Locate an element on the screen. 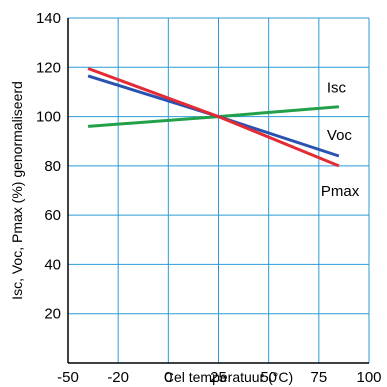 The image size is (387, 387). series-labels: Isc Voc Pmax is located at coordinates (340, 140).